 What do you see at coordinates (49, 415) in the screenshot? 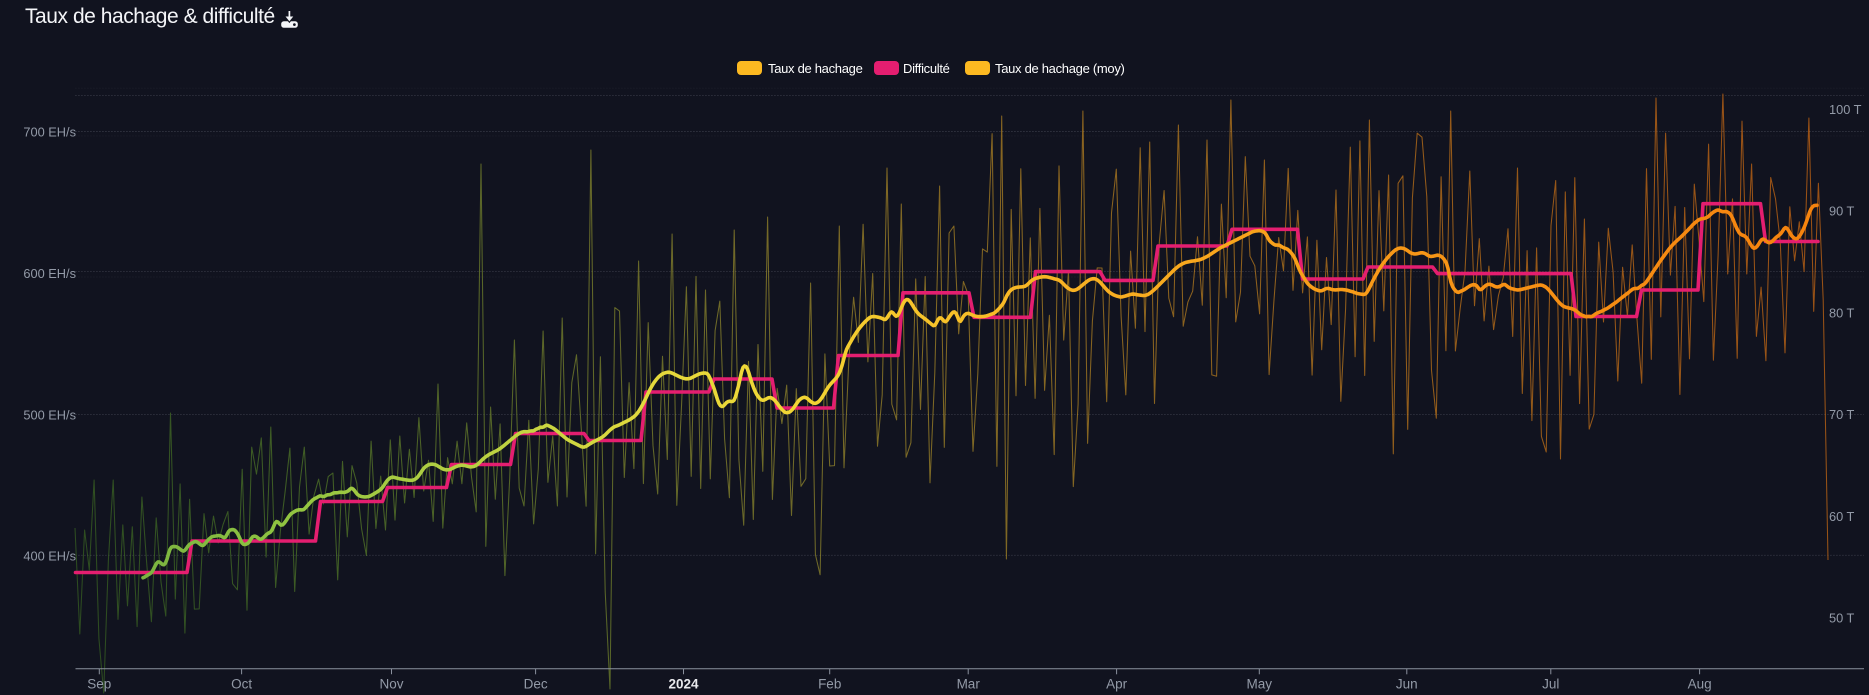
I see `svg-text: 500 EH/s` at bounding box center [49, 415].